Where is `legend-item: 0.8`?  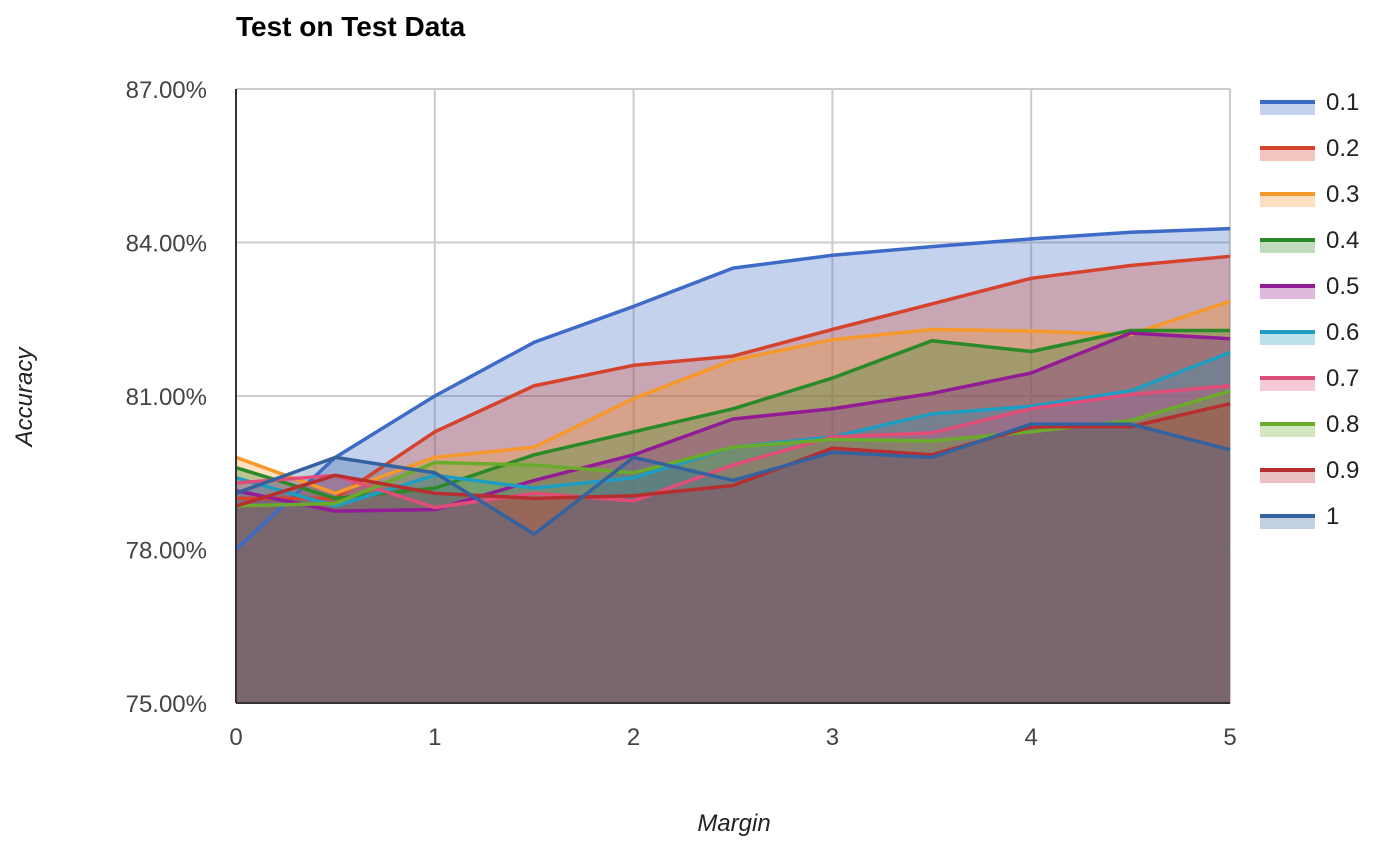
legend-item: 0.8 is located at coordinates (1309, 424).